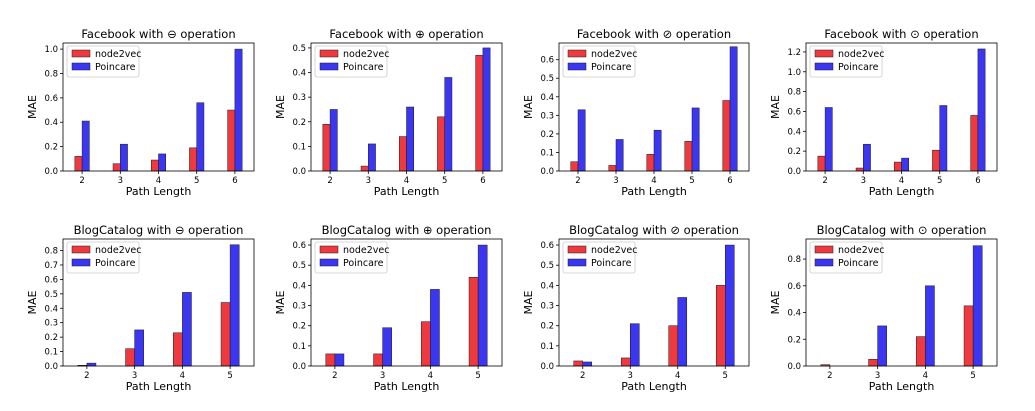 The height and width of the screenshot is (411, 1035). Describe the element at coordinates (159, 230) in the screenshot. I see `chart-title: BlogCatalog with ⊖ operation` at that location.